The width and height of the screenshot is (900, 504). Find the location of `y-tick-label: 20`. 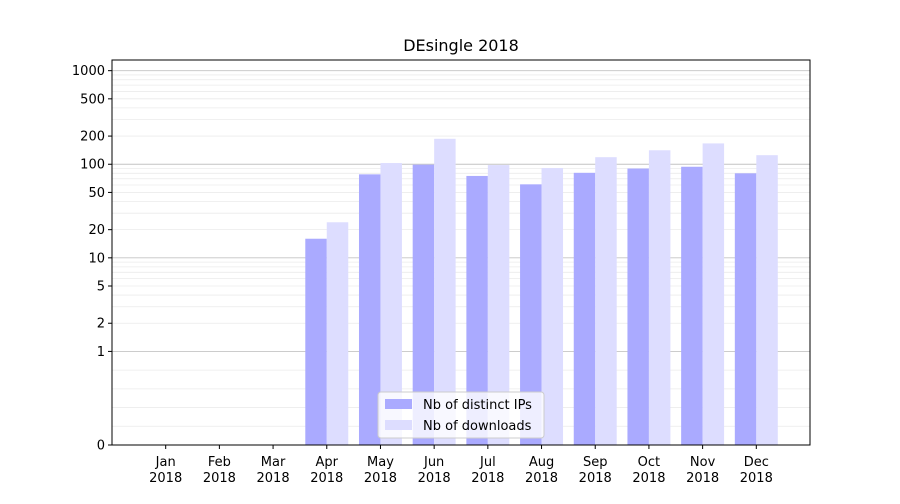

y-tick-label: 20 is located at coordinates (96, 230).